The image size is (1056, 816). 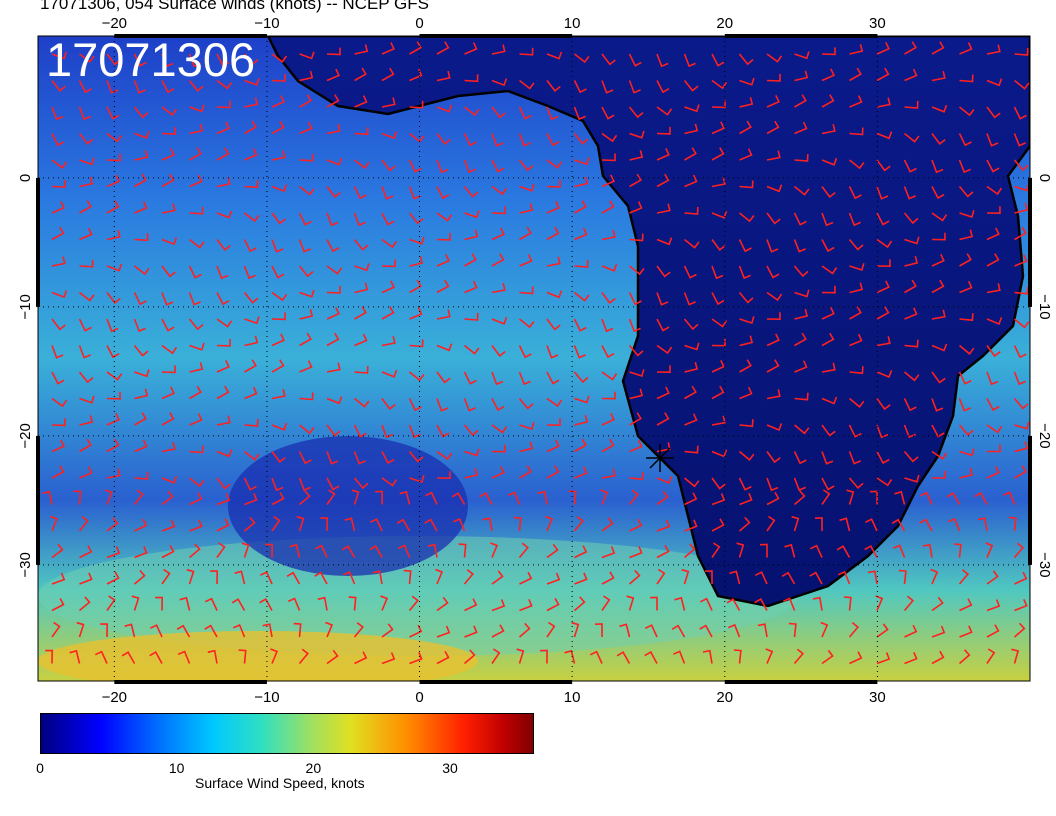 What do you see at coordinates (450, 768) in the screenshot?
I see `colorbar-tick-label: 30` at bounding box center [450, 768].